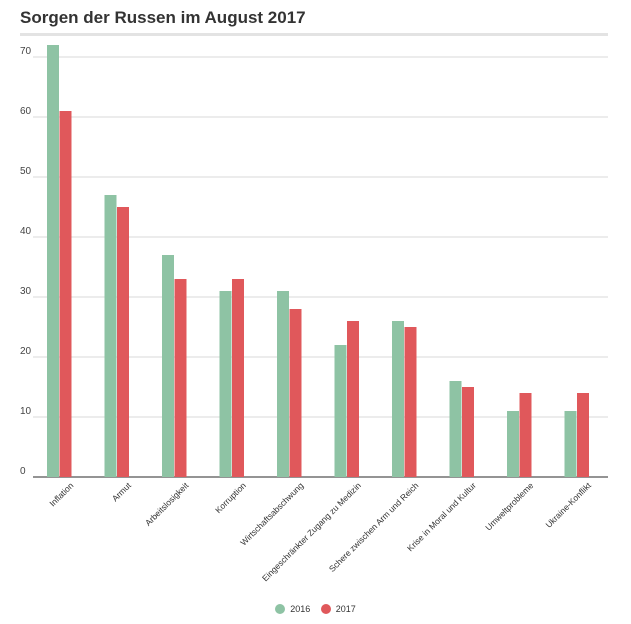 Image resolution: width=631 pixels, height=624 pixels. Describe the element at coordinates (23, 471) in the screenshot. I see `y-tick-label: 0` at that location.